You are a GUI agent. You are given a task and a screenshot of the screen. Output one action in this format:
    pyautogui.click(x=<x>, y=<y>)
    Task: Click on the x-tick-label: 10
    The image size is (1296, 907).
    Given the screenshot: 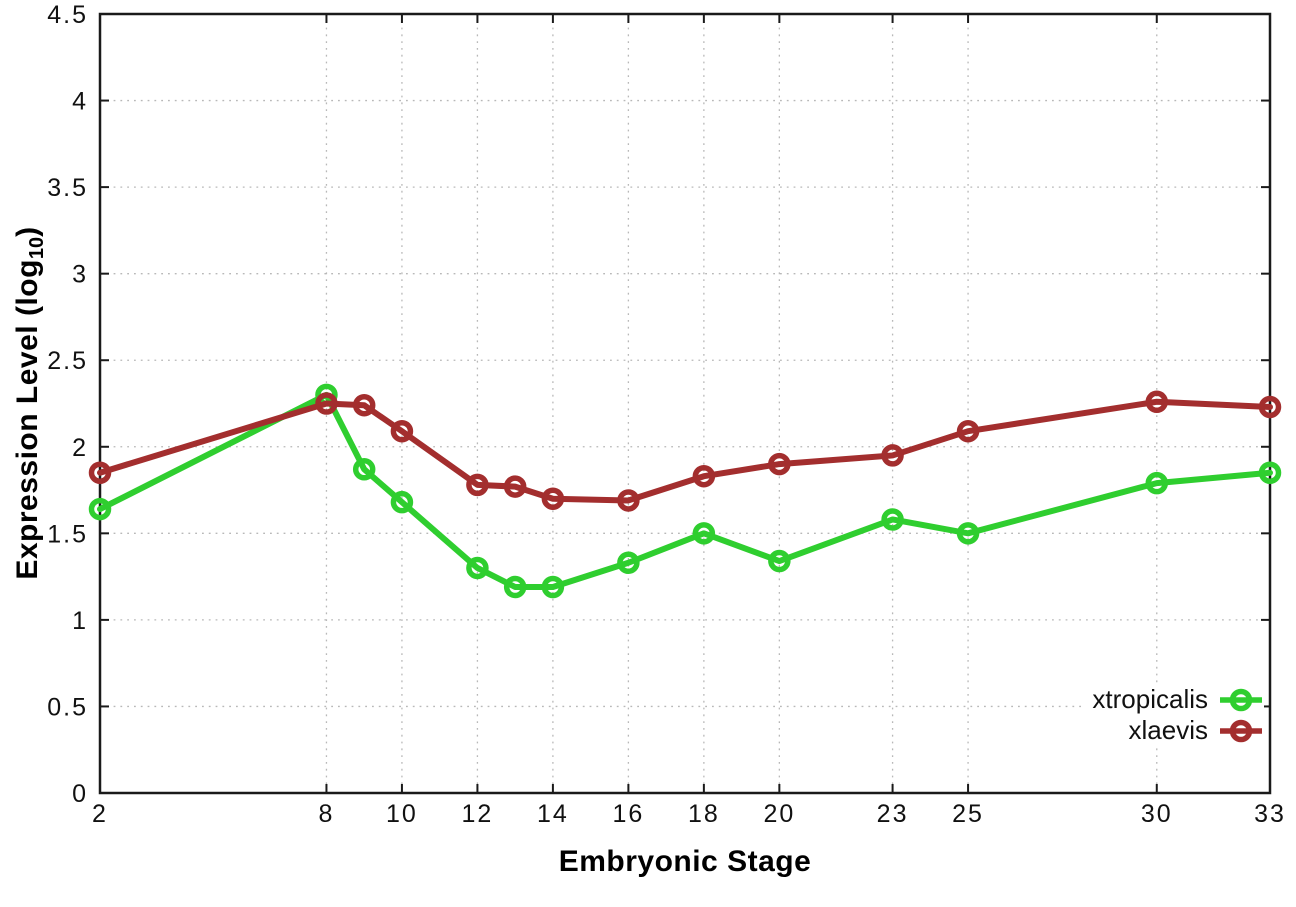 What is the action you would take?
    pyautogui.click(x=402, y=814)
    